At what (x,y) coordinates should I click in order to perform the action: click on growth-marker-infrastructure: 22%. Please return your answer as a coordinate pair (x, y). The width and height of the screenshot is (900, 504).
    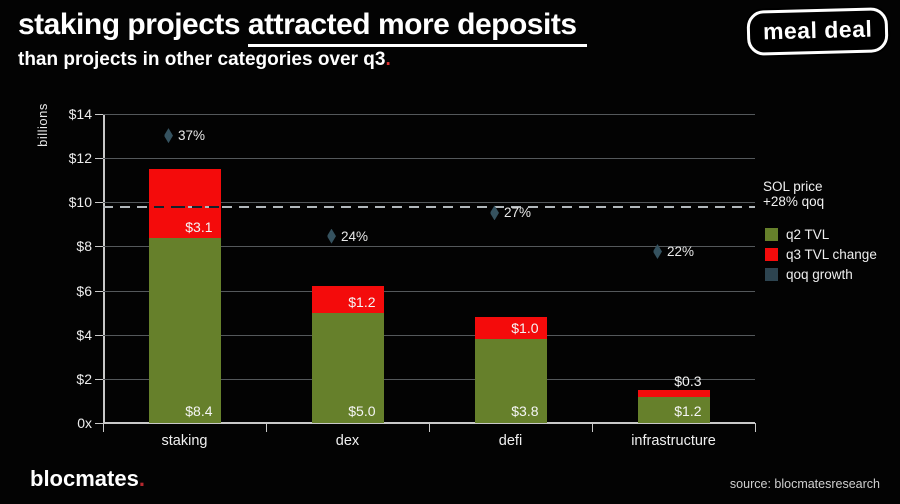
    Looking at the image, I should click on (673, 252).